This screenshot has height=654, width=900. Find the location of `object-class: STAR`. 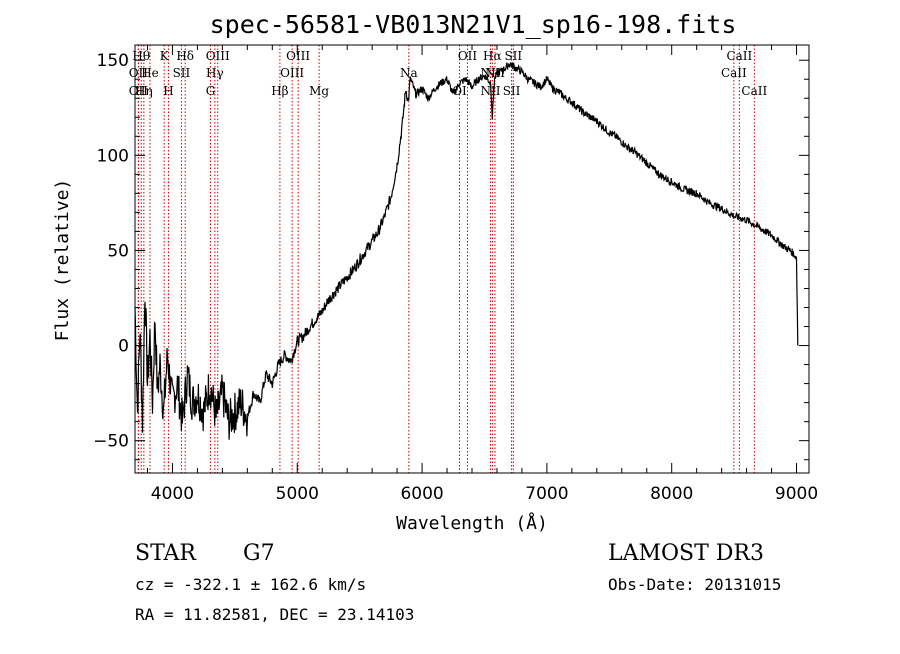

object-class: STAR is located at coordinates (166, 553).